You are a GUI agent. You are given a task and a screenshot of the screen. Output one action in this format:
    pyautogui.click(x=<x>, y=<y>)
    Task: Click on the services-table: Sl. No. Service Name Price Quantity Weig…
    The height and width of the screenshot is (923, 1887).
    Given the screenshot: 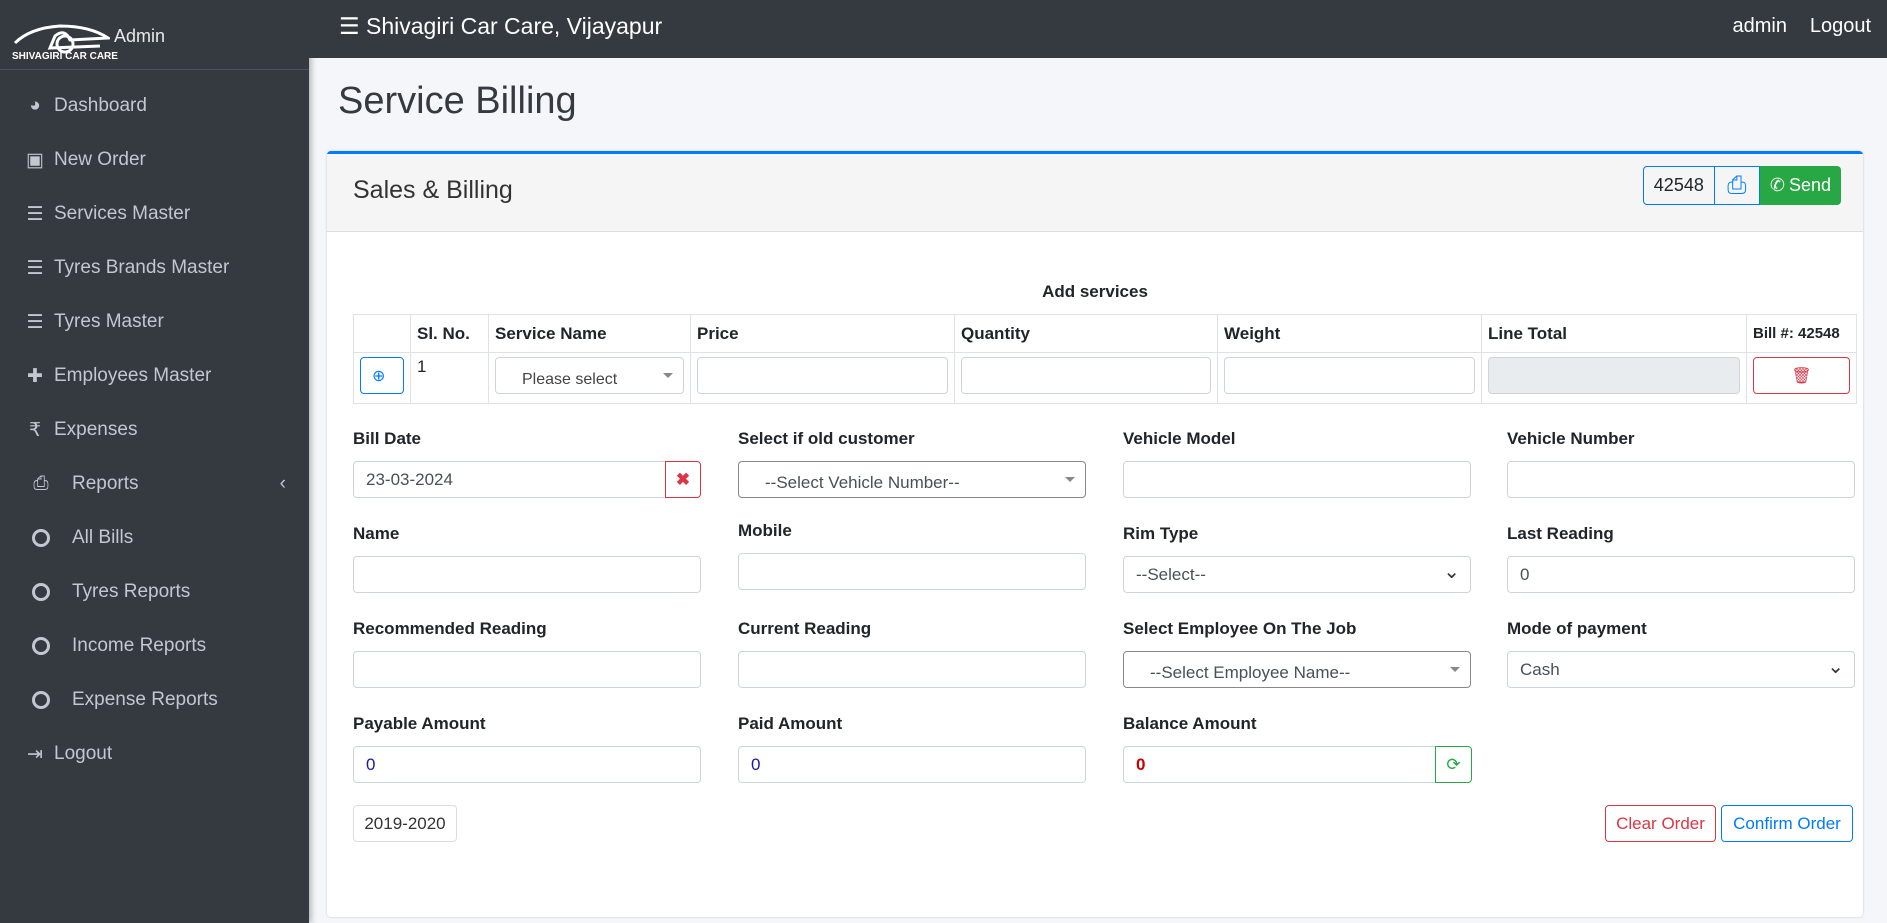 What is the action you would take?
    pyautogui.click(x=1105, y=359)
    